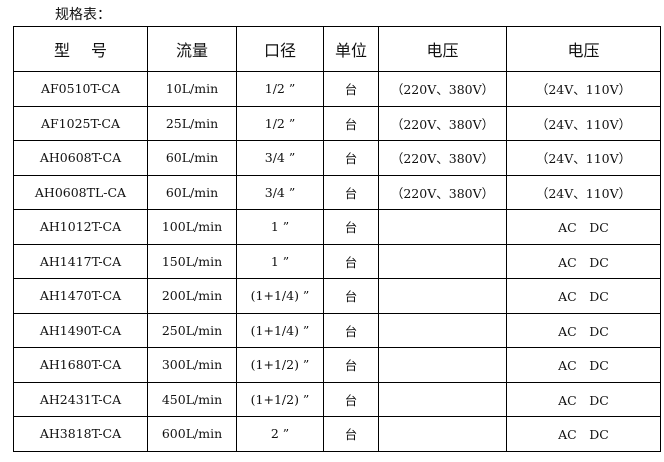  Describe the element at coordinates (80, 261) in the screenshot. I see `cell-model: AH1417T-CA` at that location.